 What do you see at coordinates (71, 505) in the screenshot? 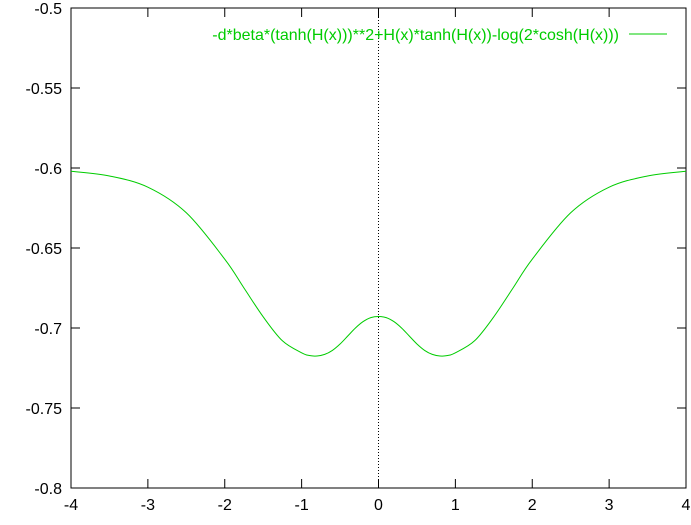
I see `x-tick-label: -4` at bounding box center [71, 505].